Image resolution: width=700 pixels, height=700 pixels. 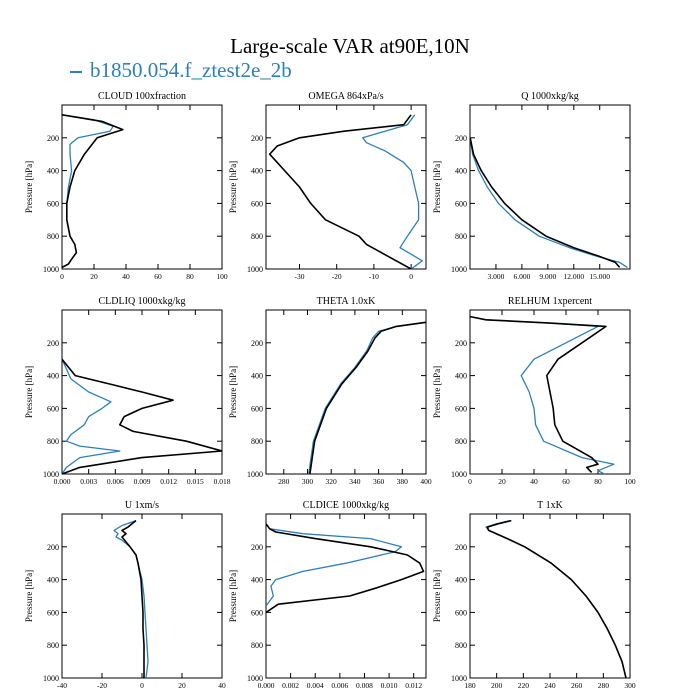 I want to click on x-tick-label: 260, so click(x=577, y=685).